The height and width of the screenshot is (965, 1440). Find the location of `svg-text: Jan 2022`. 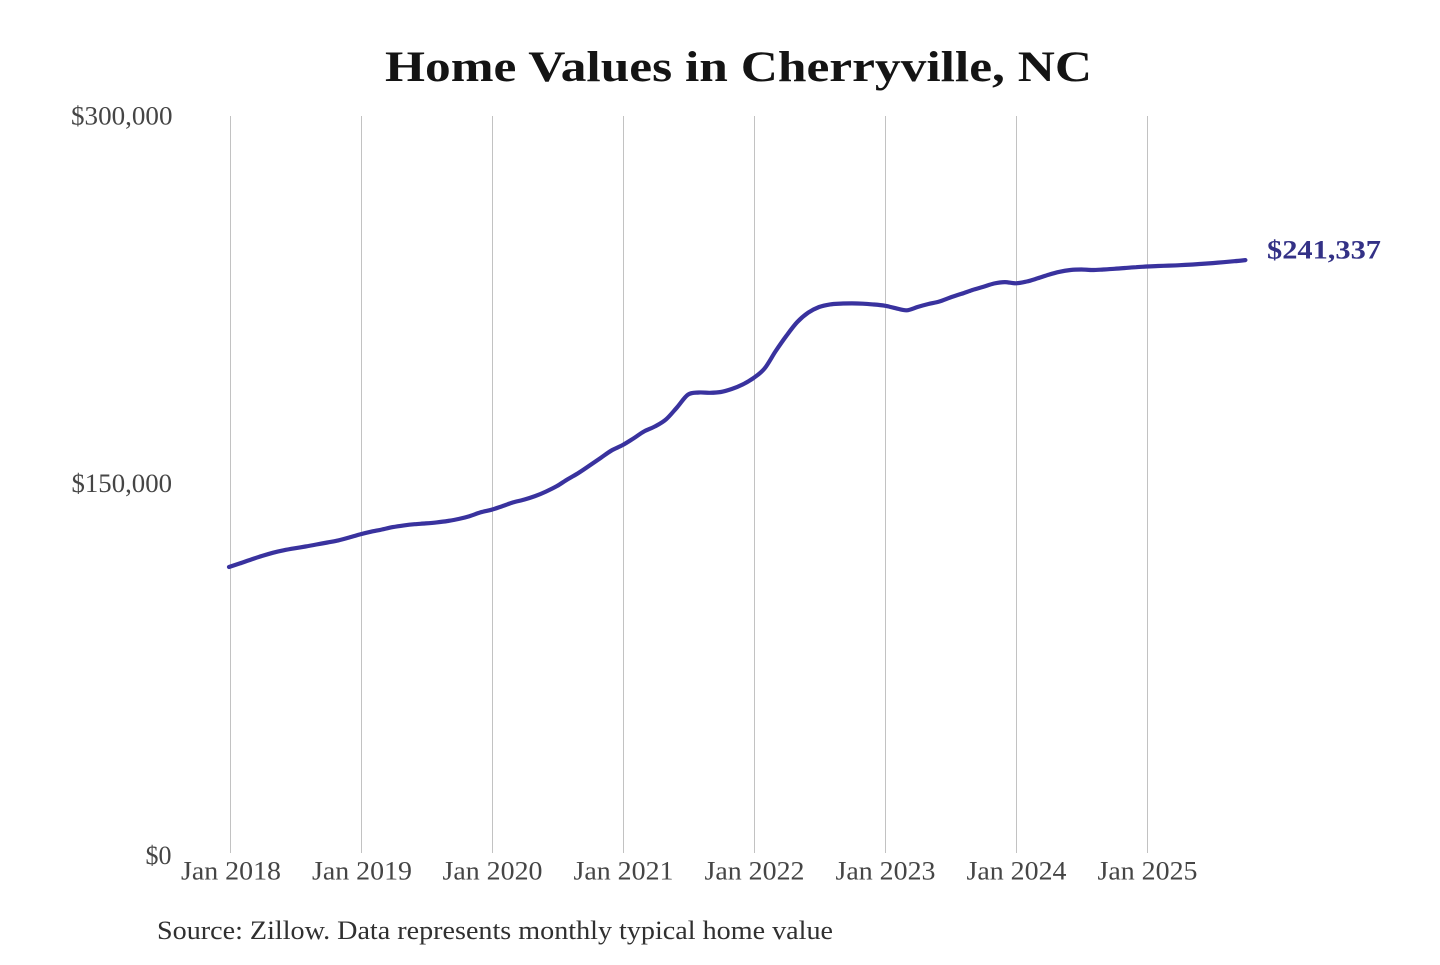

svg-text: Jan 2022 is located at coordinates (755, 870).